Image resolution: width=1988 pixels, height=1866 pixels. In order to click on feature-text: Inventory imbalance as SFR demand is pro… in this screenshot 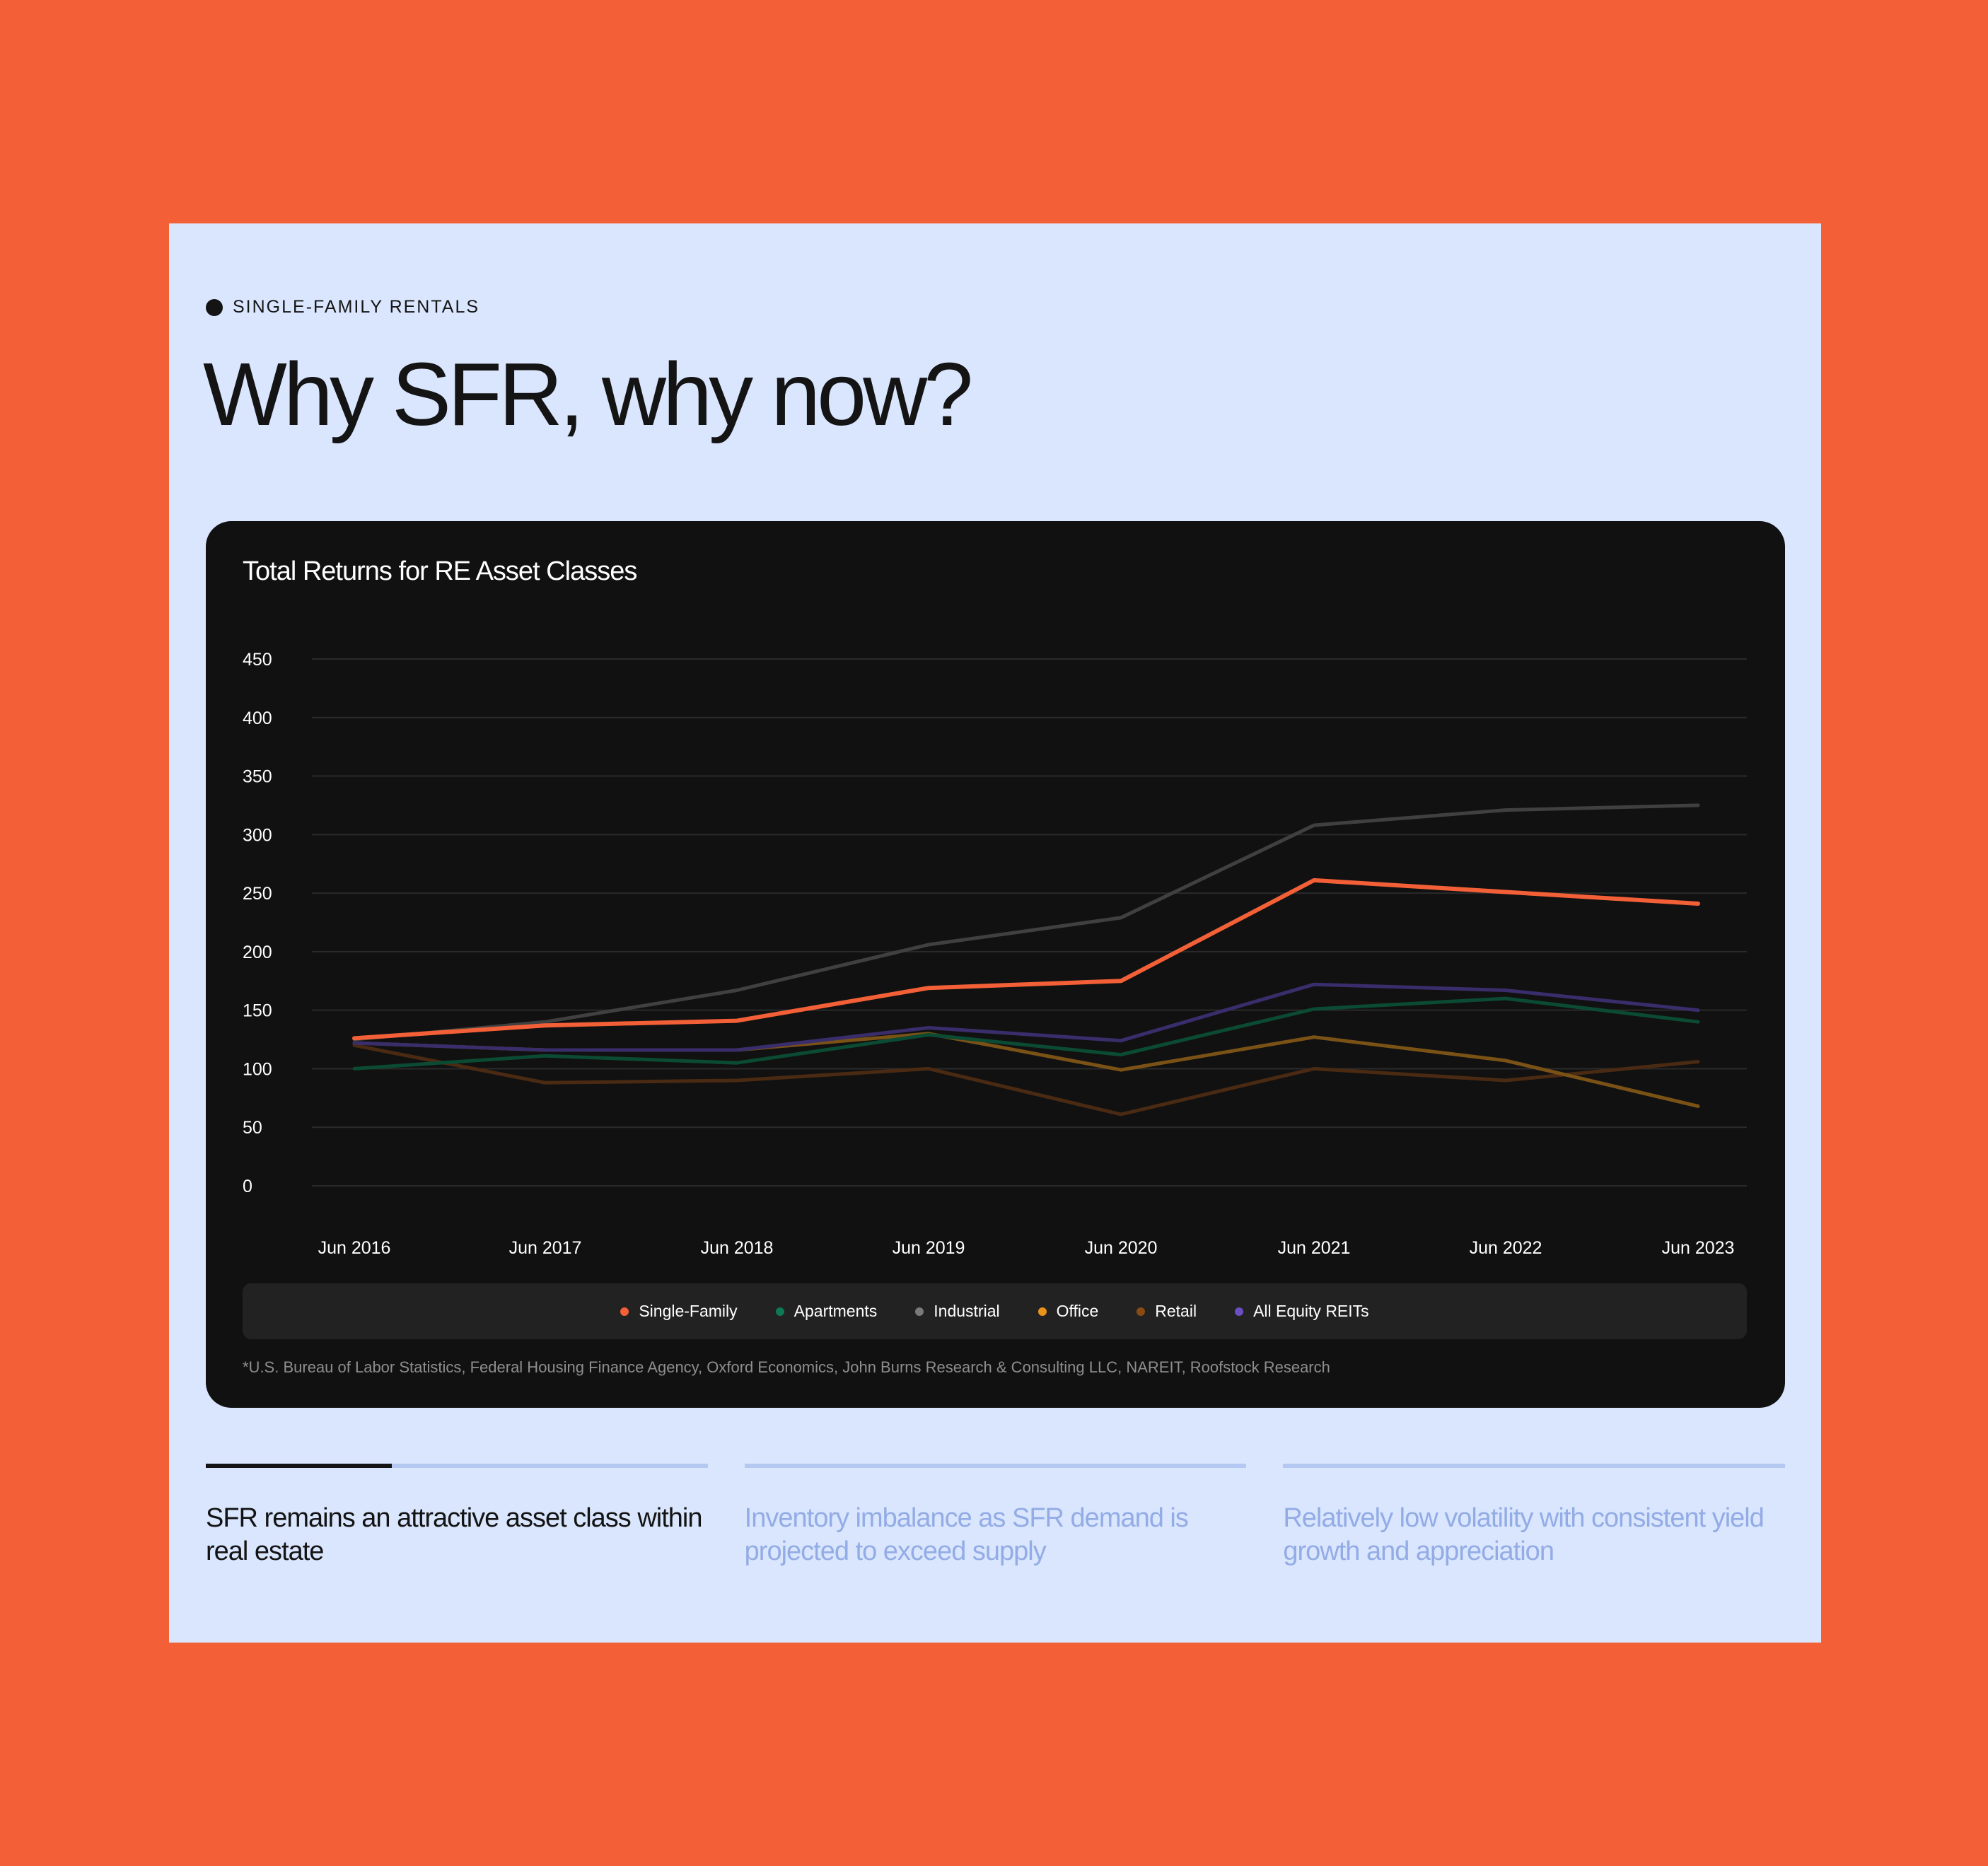, I will do `click(966, 1534)`.